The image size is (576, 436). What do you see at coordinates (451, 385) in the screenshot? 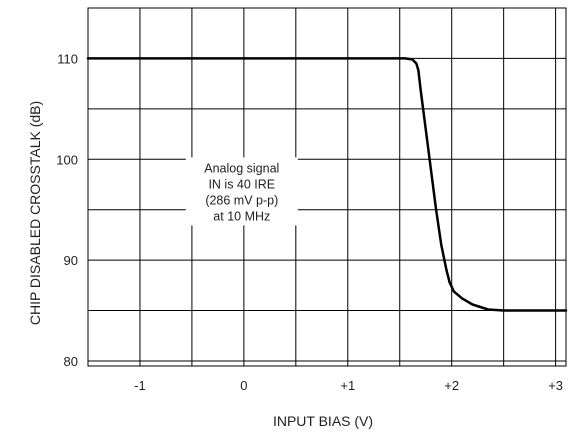
I see `x-tick-label: +2` at bounding box center [451, 385].